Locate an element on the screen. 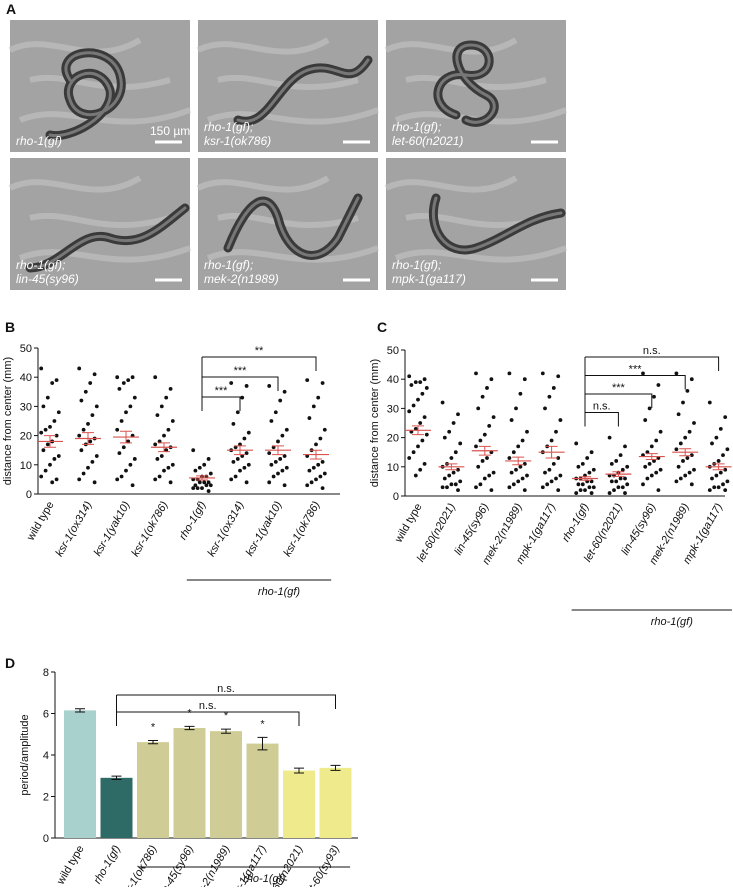 This screenshot has width=733, height=892. x-tick-label: wild type is located at coordinates (70, 866).